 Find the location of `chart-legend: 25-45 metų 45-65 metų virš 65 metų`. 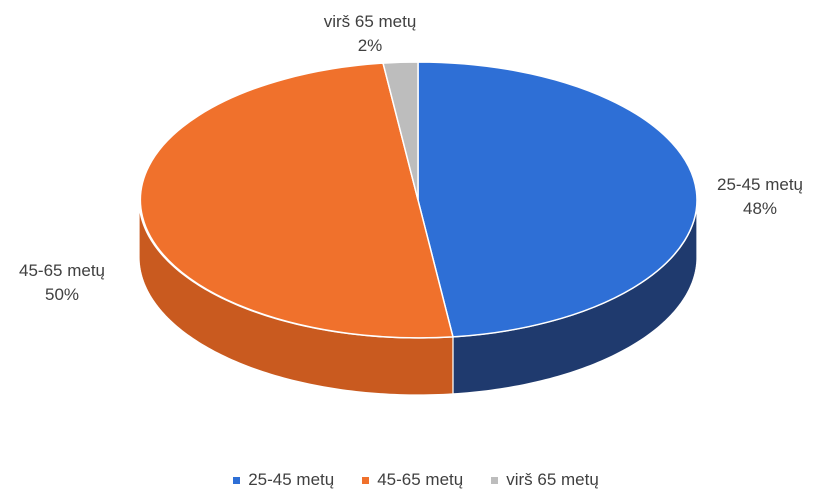

chart-legend: 25-45 metų 45-65 metų virš 65 metų is located at coordinates (416, 480).